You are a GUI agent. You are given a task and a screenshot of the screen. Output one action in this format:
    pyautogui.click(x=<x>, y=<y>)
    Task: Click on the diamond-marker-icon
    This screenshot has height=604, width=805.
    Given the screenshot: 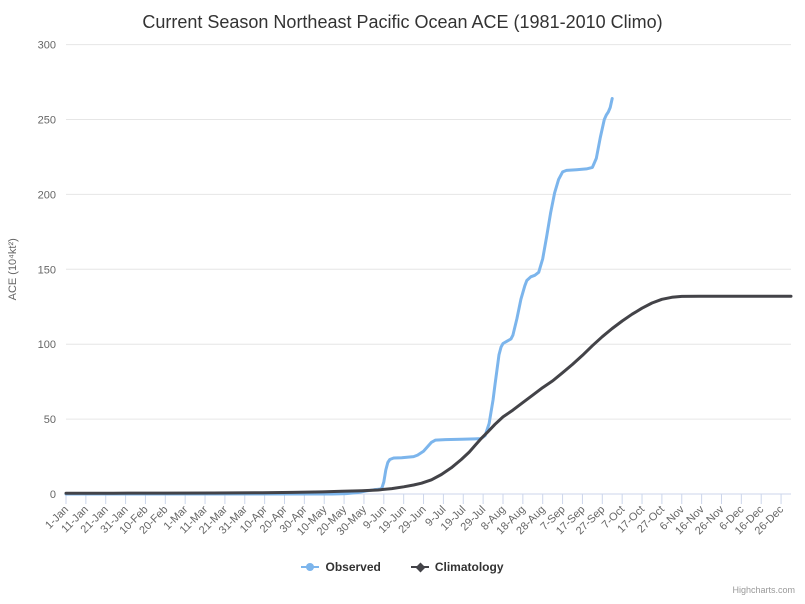 What is the action you would take?
    pyautogui.click(x=420, y=567)
    